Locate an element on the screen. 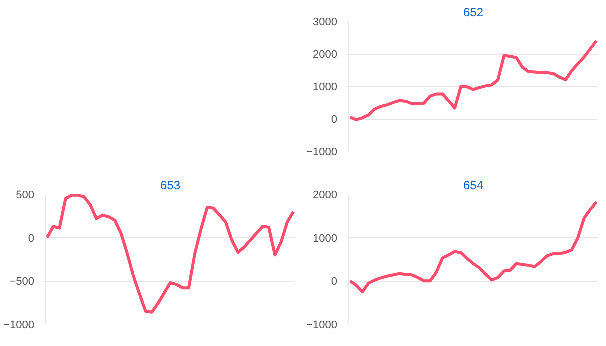 The height and width of the screenshot is (346, 606). chart-title: 653 is located at coordinates (170, 185).